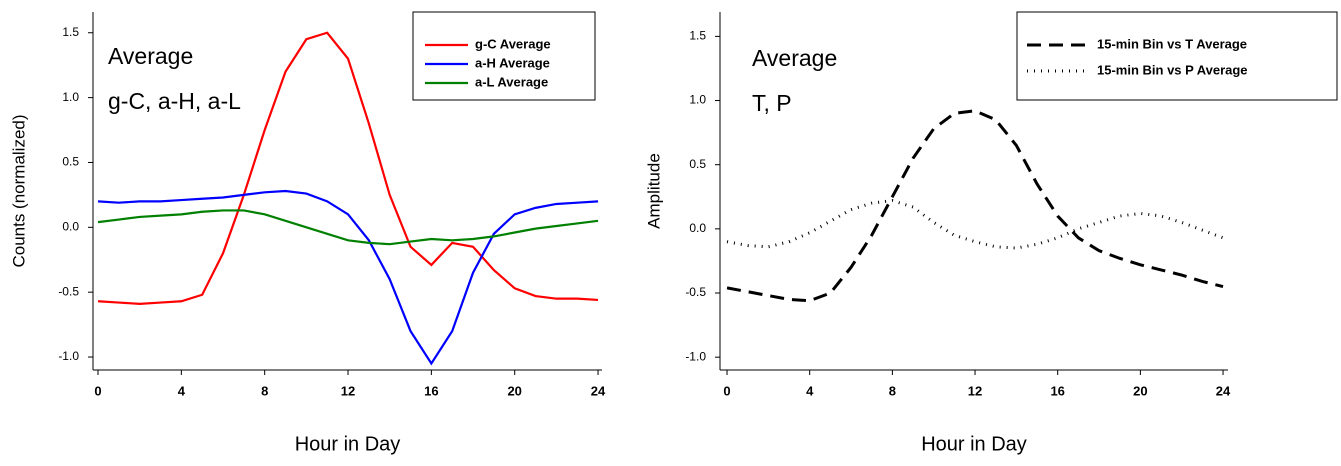 This screenshot has height=466, width=1341. I want to click on legend-label: 15-min Bin vs T Average, so click(1172, 43).